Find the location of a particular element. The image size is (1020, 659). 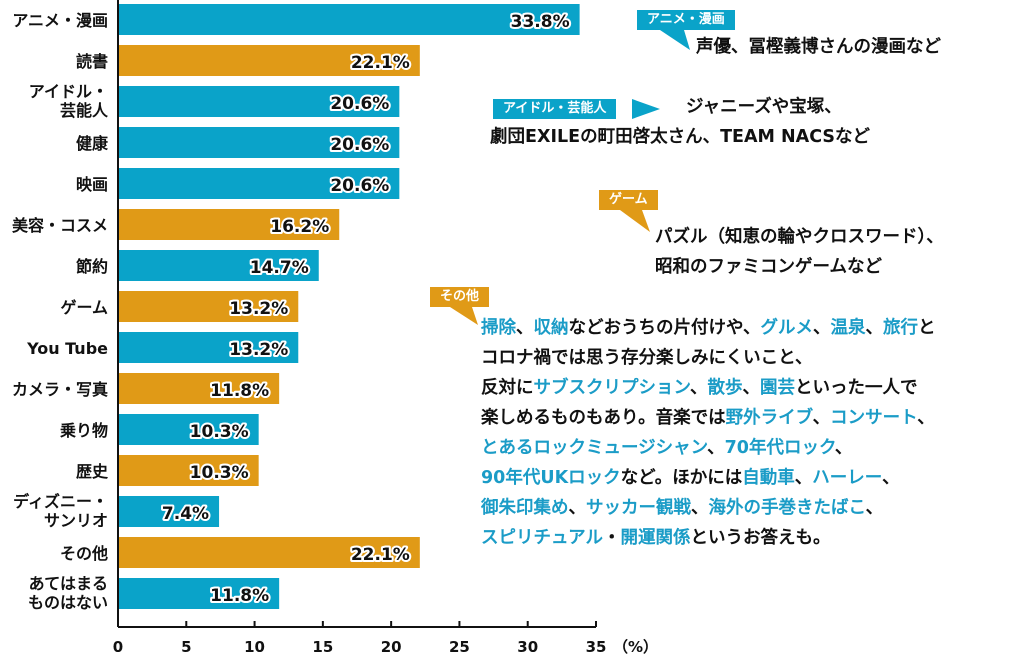

annotation-line: 反対にサブスクリプション、散歩、園芸といった一人で is located at coordinates (708, 388).